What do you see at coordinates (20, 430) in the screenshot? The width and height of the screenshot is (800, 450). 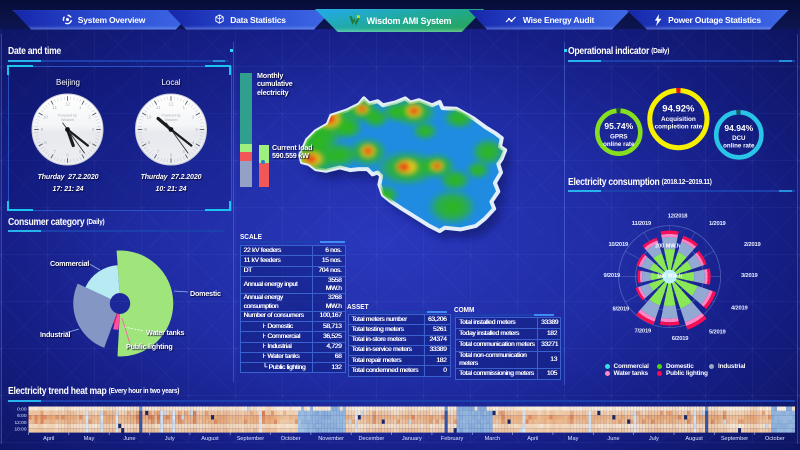 I see `svg-text: 18:00` at bounding box center [20, 430].